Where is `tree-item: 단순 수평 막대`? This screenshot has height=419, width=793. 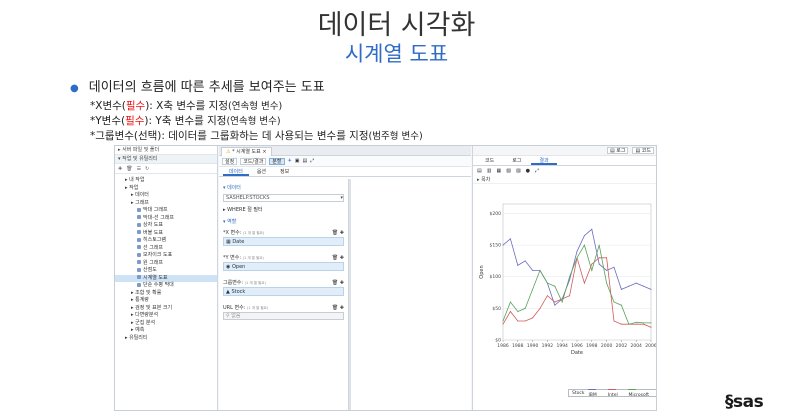 tree-item: 단순 수평 막대 is located at coordinates (166, 286).